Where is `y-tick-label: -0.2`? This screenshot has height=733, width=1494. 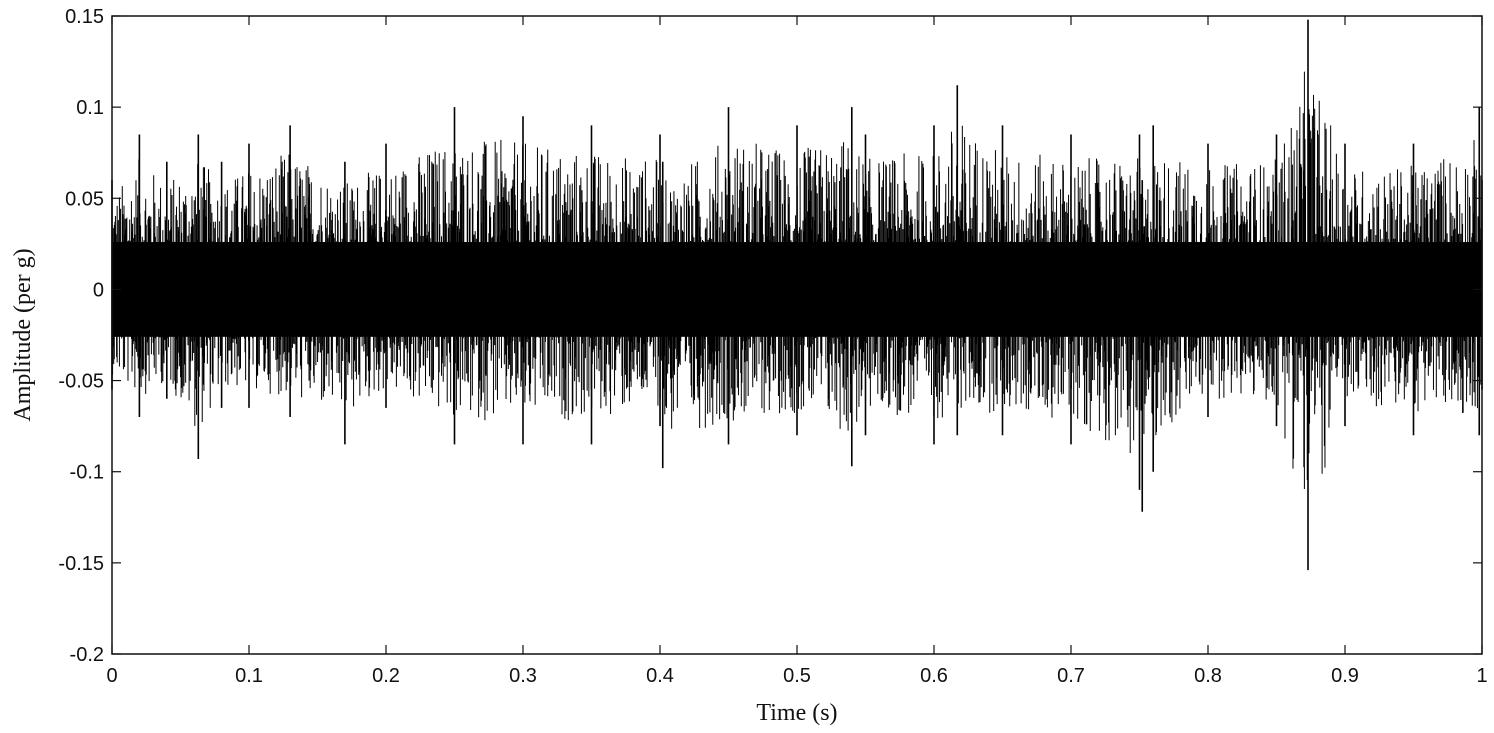 y-tick-label: -0.2 is located at coordinates (87, 655).